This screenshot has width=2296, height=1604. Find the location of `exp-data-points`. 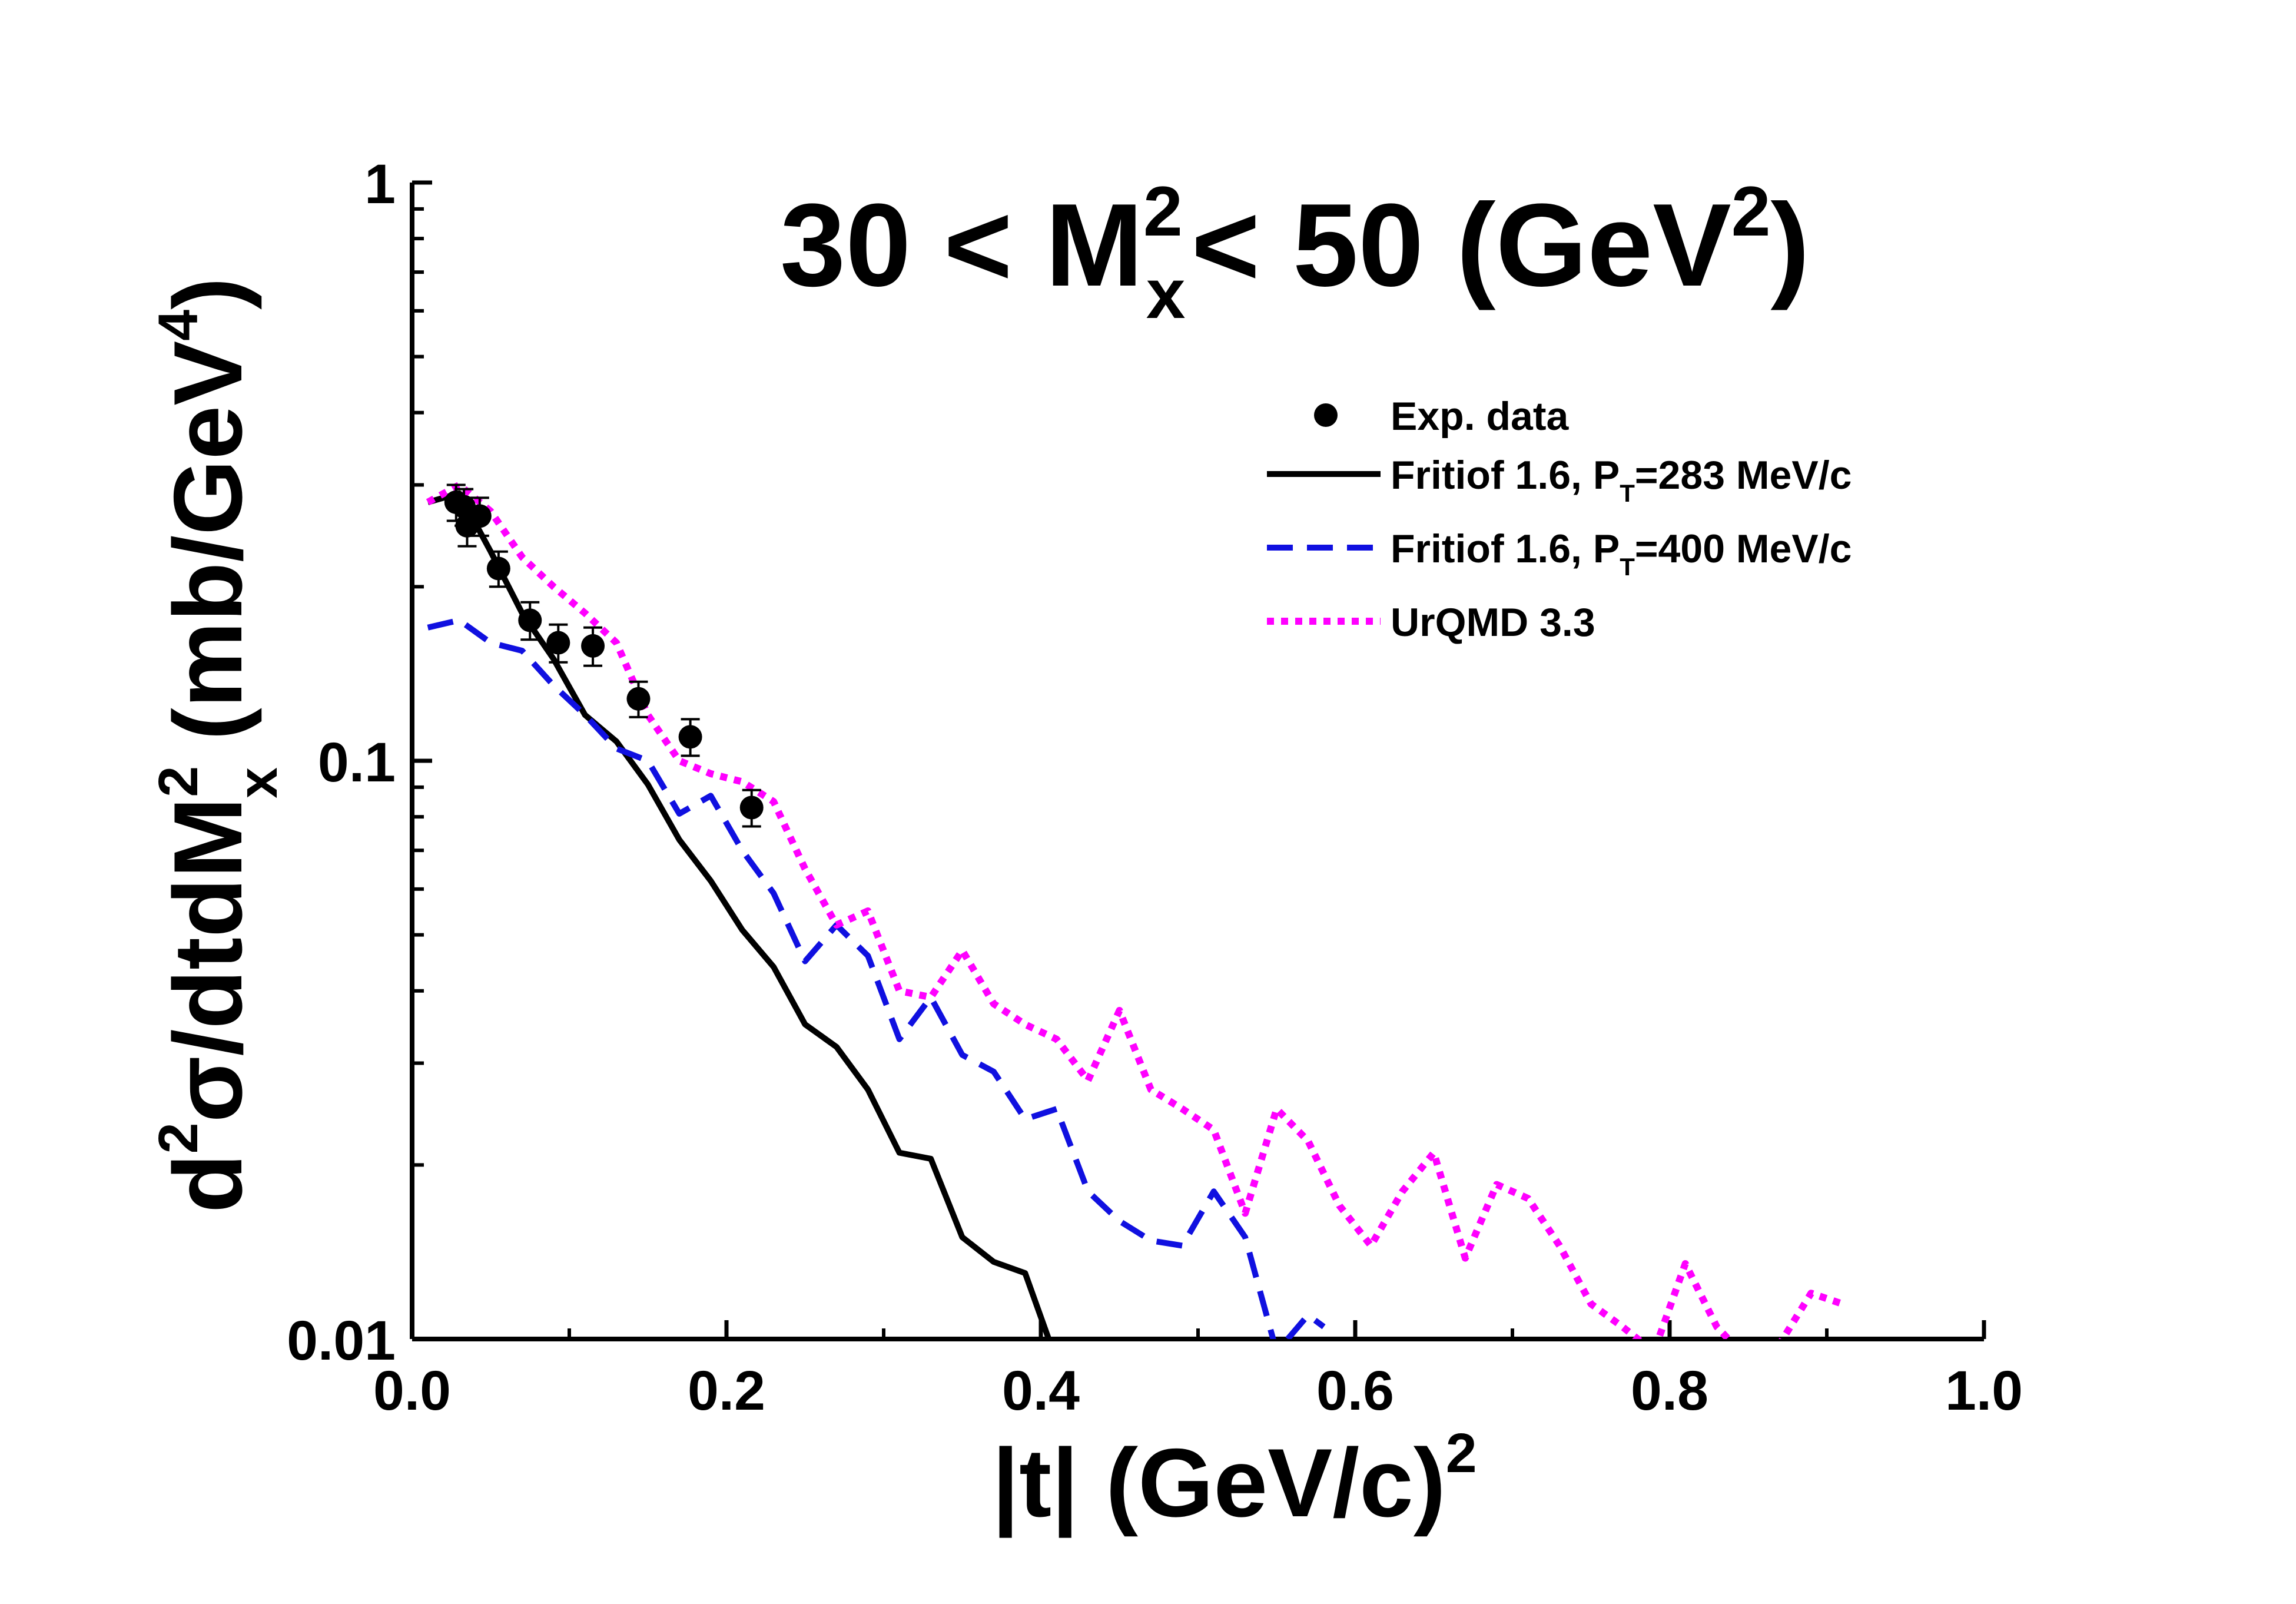

exp-data-points is located at coordinates (604, 656).